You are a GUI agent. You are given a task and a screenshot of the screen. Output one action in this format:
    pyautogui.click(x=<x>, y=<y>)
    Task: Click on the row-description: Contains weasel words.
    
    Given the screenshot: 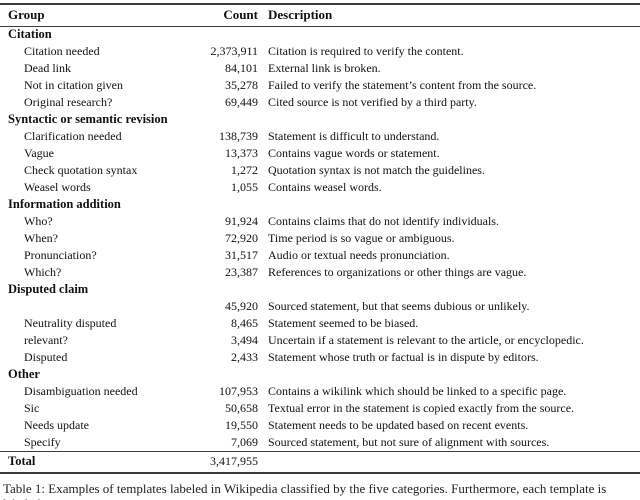 What is the action you would take?
    pyautogui.click(x=325, y=187)
    